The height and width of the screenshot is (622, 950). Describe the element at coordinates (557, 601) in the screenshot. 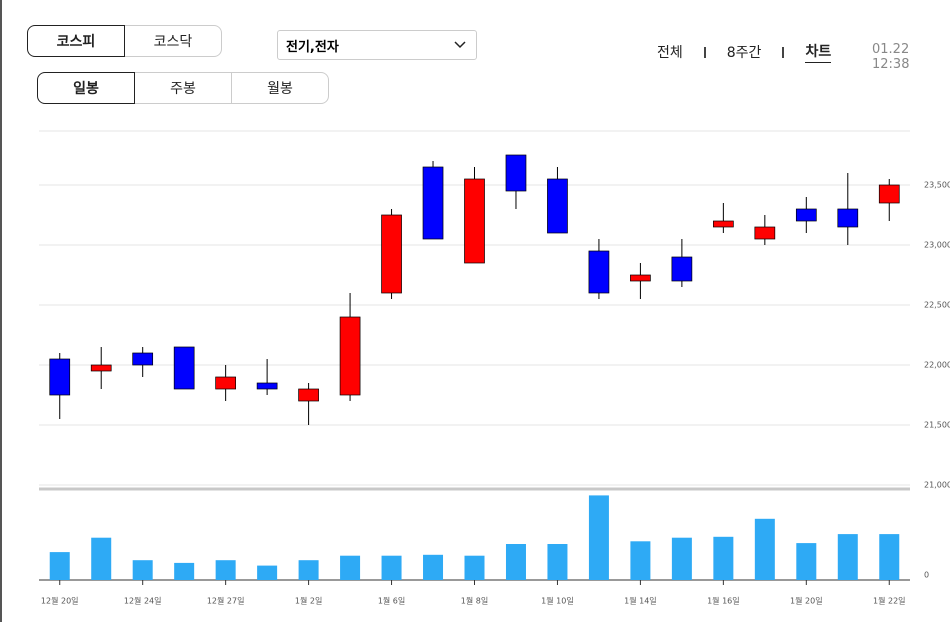

I see `x-tick-label: 1월 10일` at that location.